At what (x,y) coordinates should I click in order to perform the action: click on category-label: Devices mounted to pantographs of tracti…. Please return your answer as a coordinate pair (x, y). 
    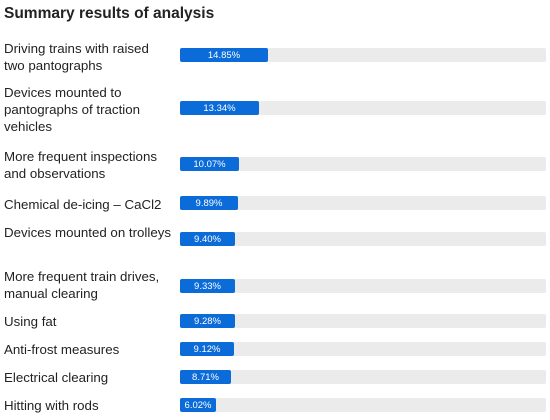
    Looking at the image, I should click on (72, 109).